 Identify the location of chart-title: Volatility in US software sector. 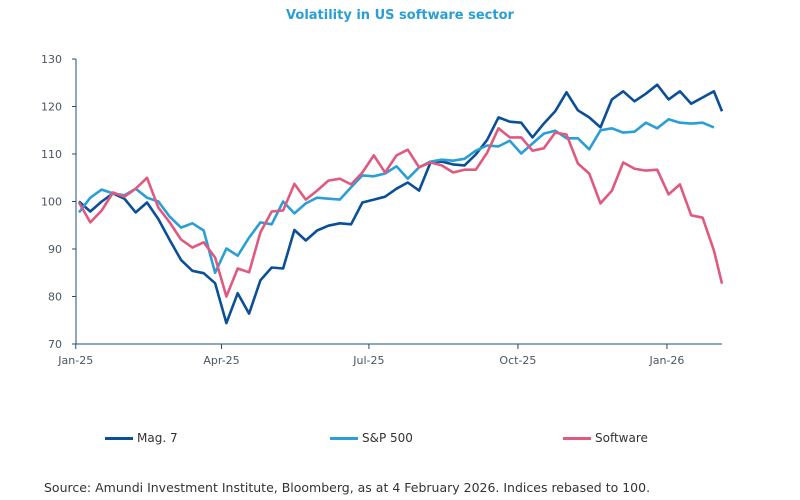
(400, 15).